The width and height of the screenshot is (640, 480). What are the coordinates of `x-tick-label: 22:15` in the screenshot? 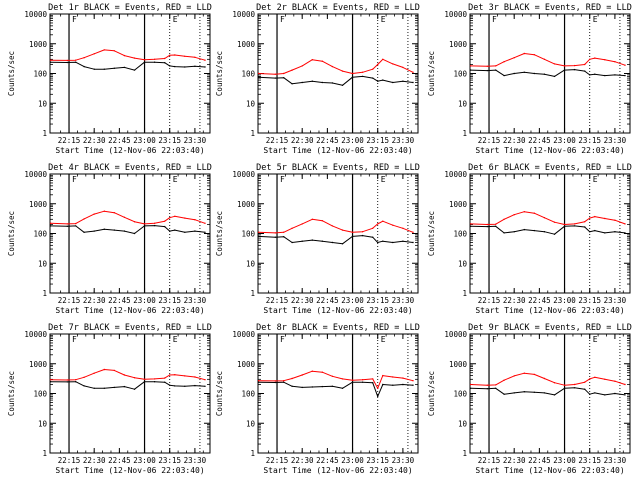 It's located at (69, 140).